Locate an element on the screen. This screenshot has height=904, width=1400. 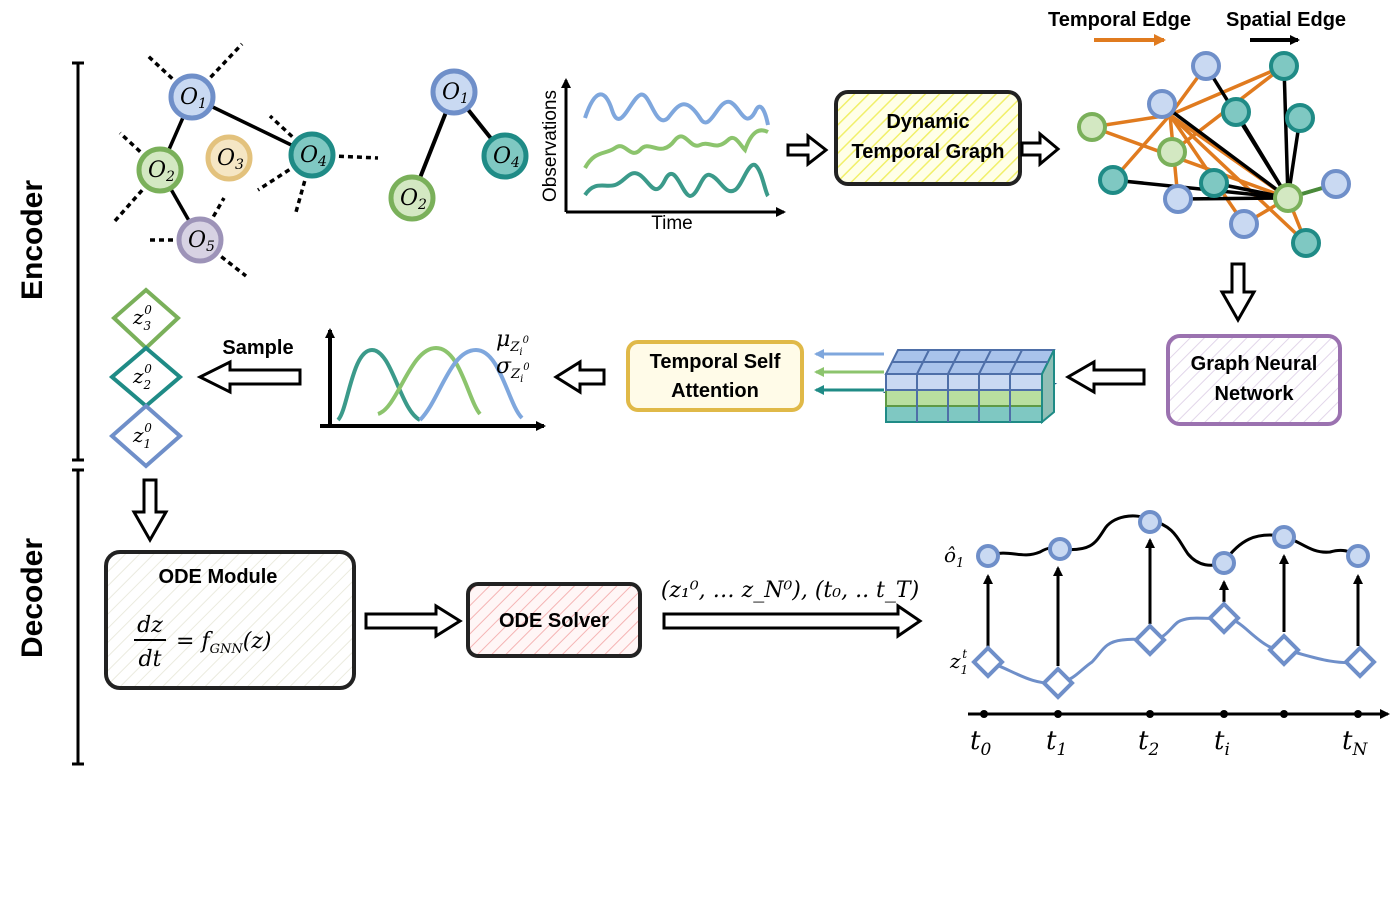
svg-text: O5 is located at coordinates (201, 241).